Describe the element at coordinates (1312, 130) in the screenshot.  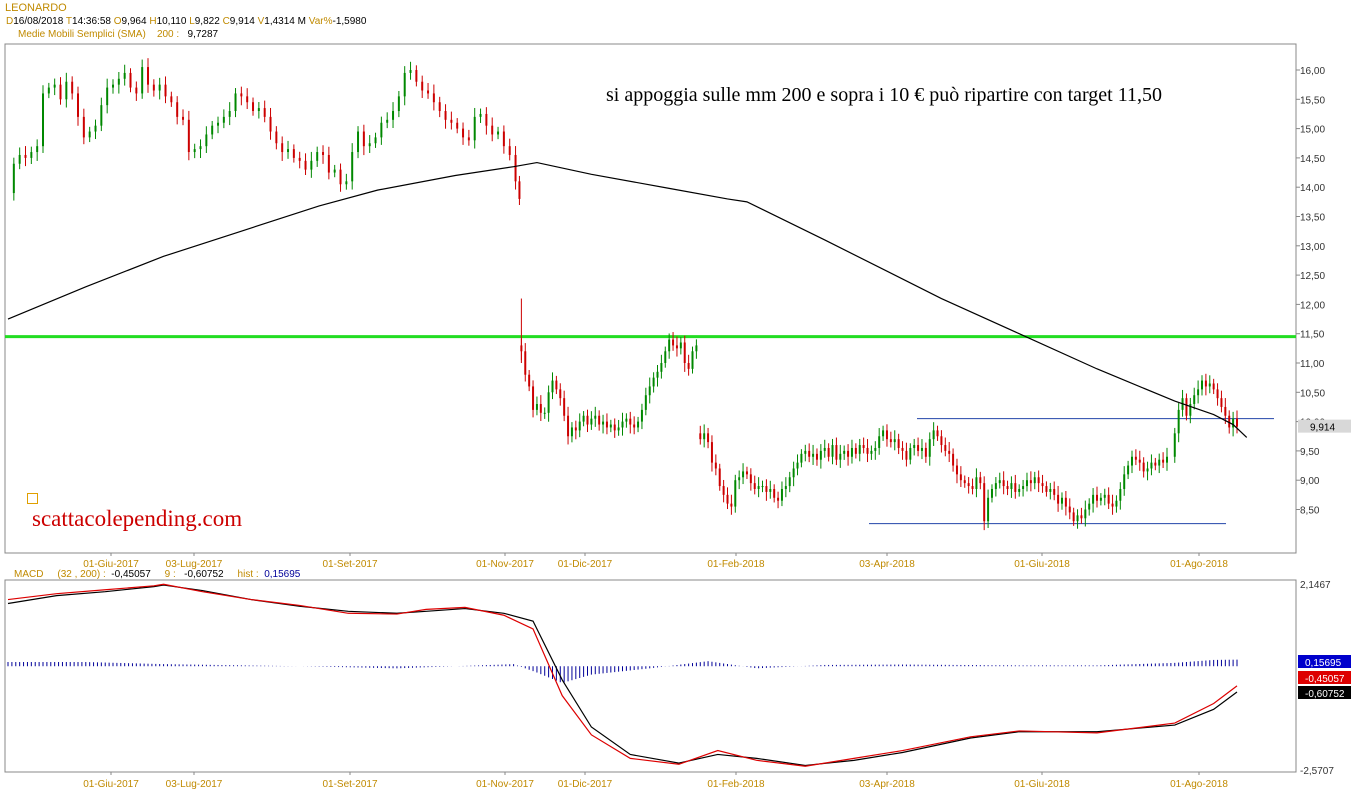
I see `y-tick-label: 15,00` at that location.